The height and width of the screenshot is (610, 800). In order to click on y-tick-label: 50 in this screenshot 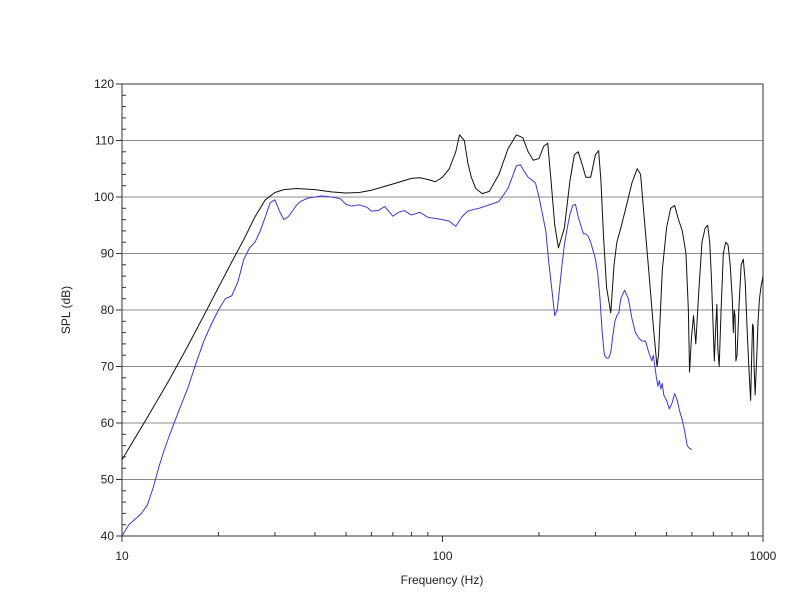, I will do `click(108, 480)`.